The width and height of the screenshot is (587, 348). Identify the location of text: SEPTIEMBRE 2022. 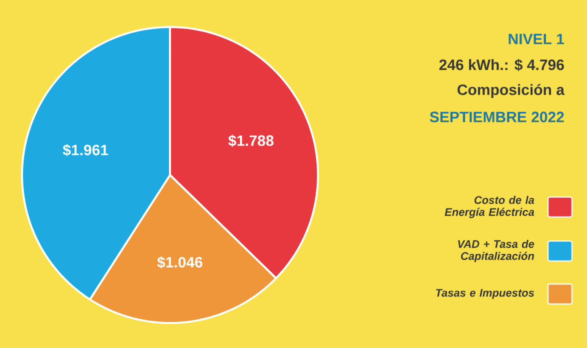
(497, 117).